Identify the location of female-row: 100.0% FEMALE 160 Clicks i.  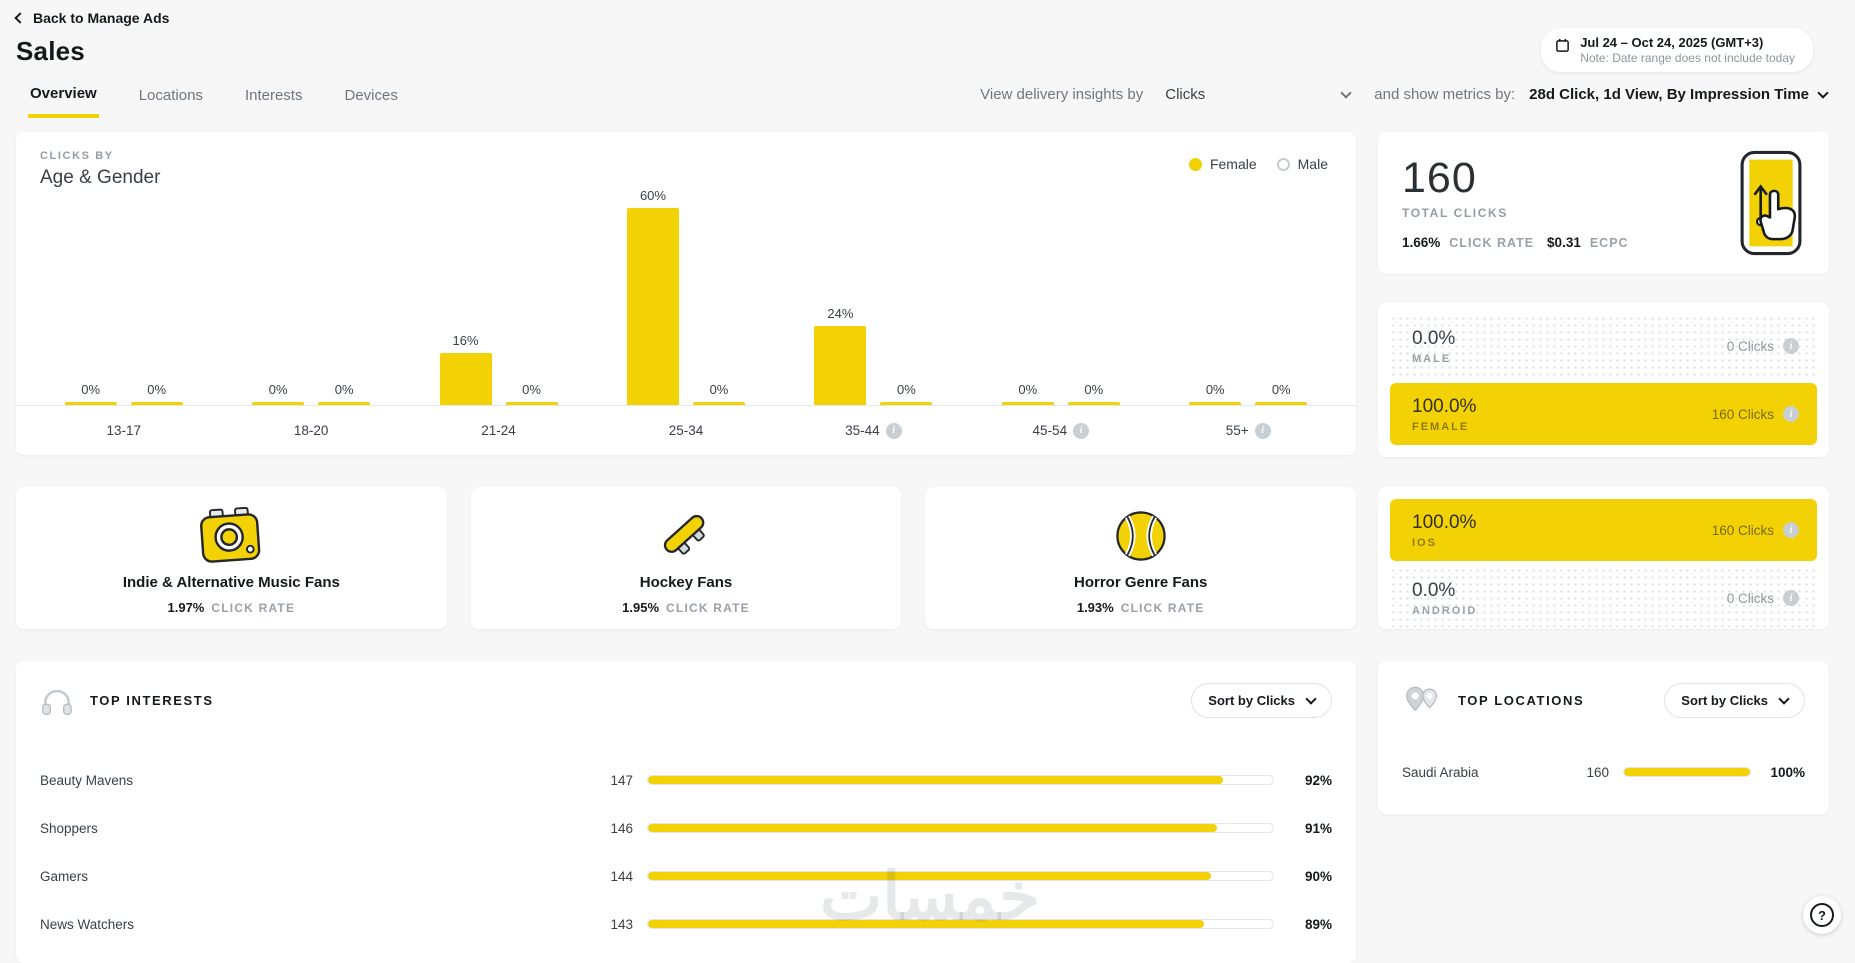
(1603, 414).